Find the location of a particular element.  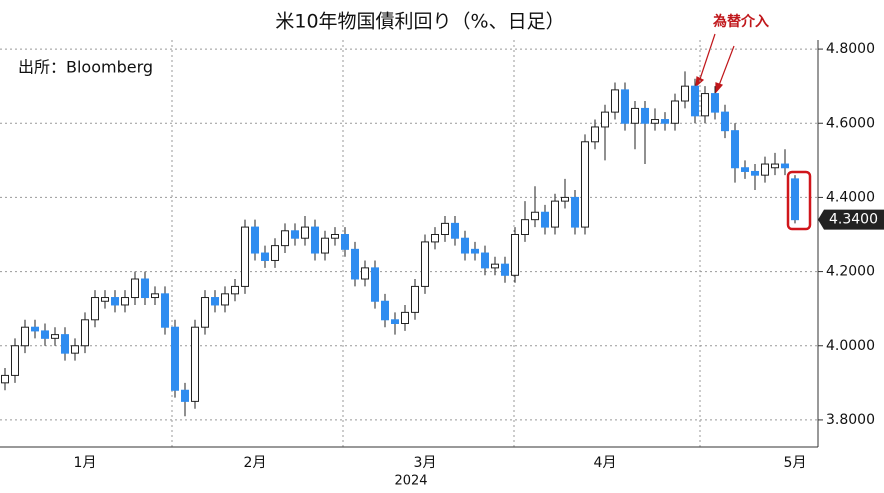

chart-title: 米10年物国債利回り（%、日足） is located at coordinates (419, 22).